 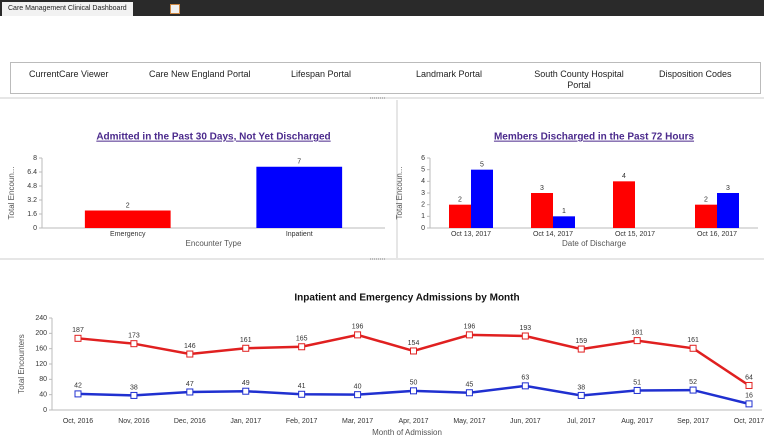 What do you see at coordinates (423, 193) in the screenshot?
I see `y-tick-label: 3` at bounding box center [423, 193].